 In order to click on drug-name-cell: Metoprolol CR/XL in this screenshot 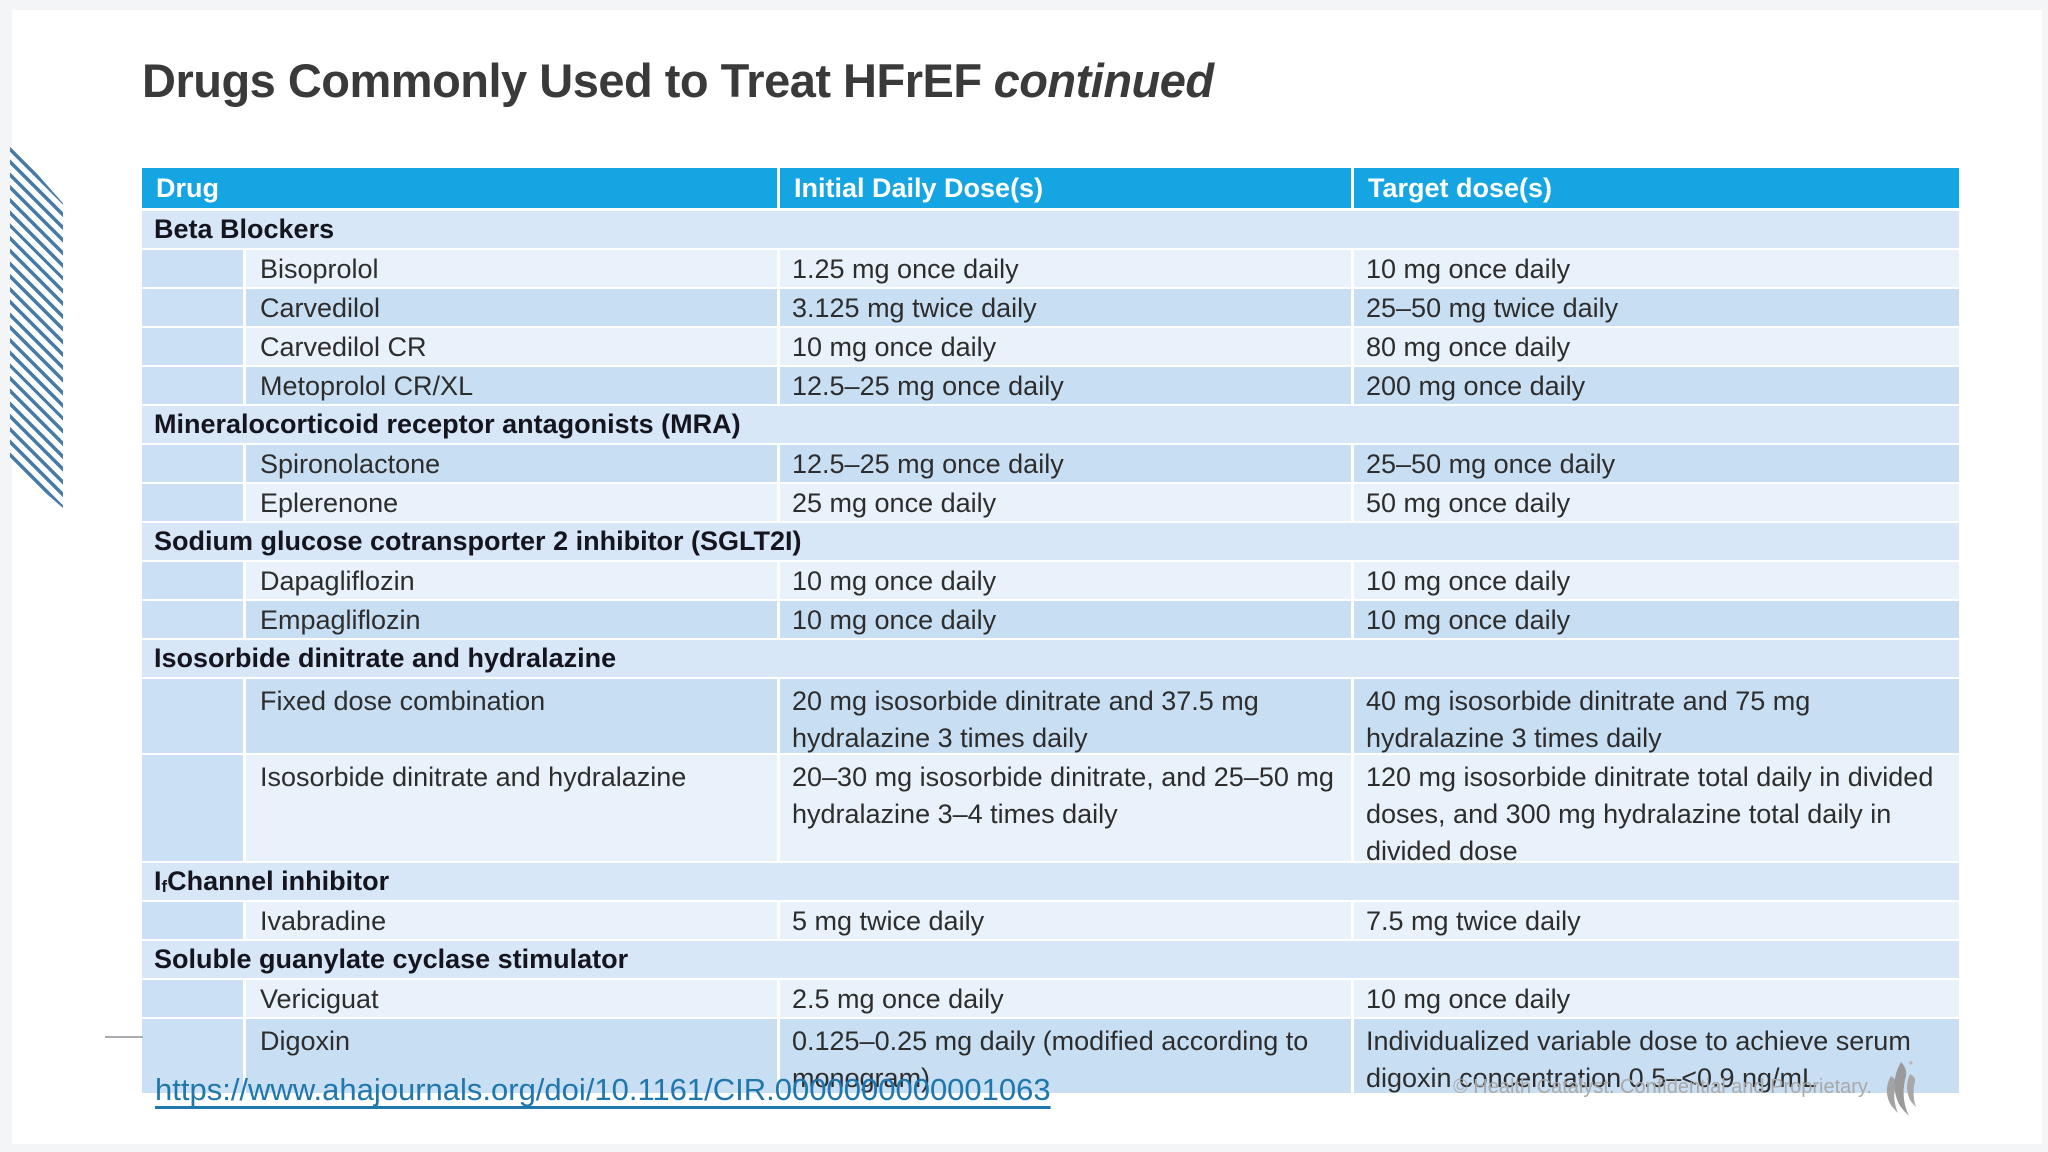, I will do `click(513, 385)`.